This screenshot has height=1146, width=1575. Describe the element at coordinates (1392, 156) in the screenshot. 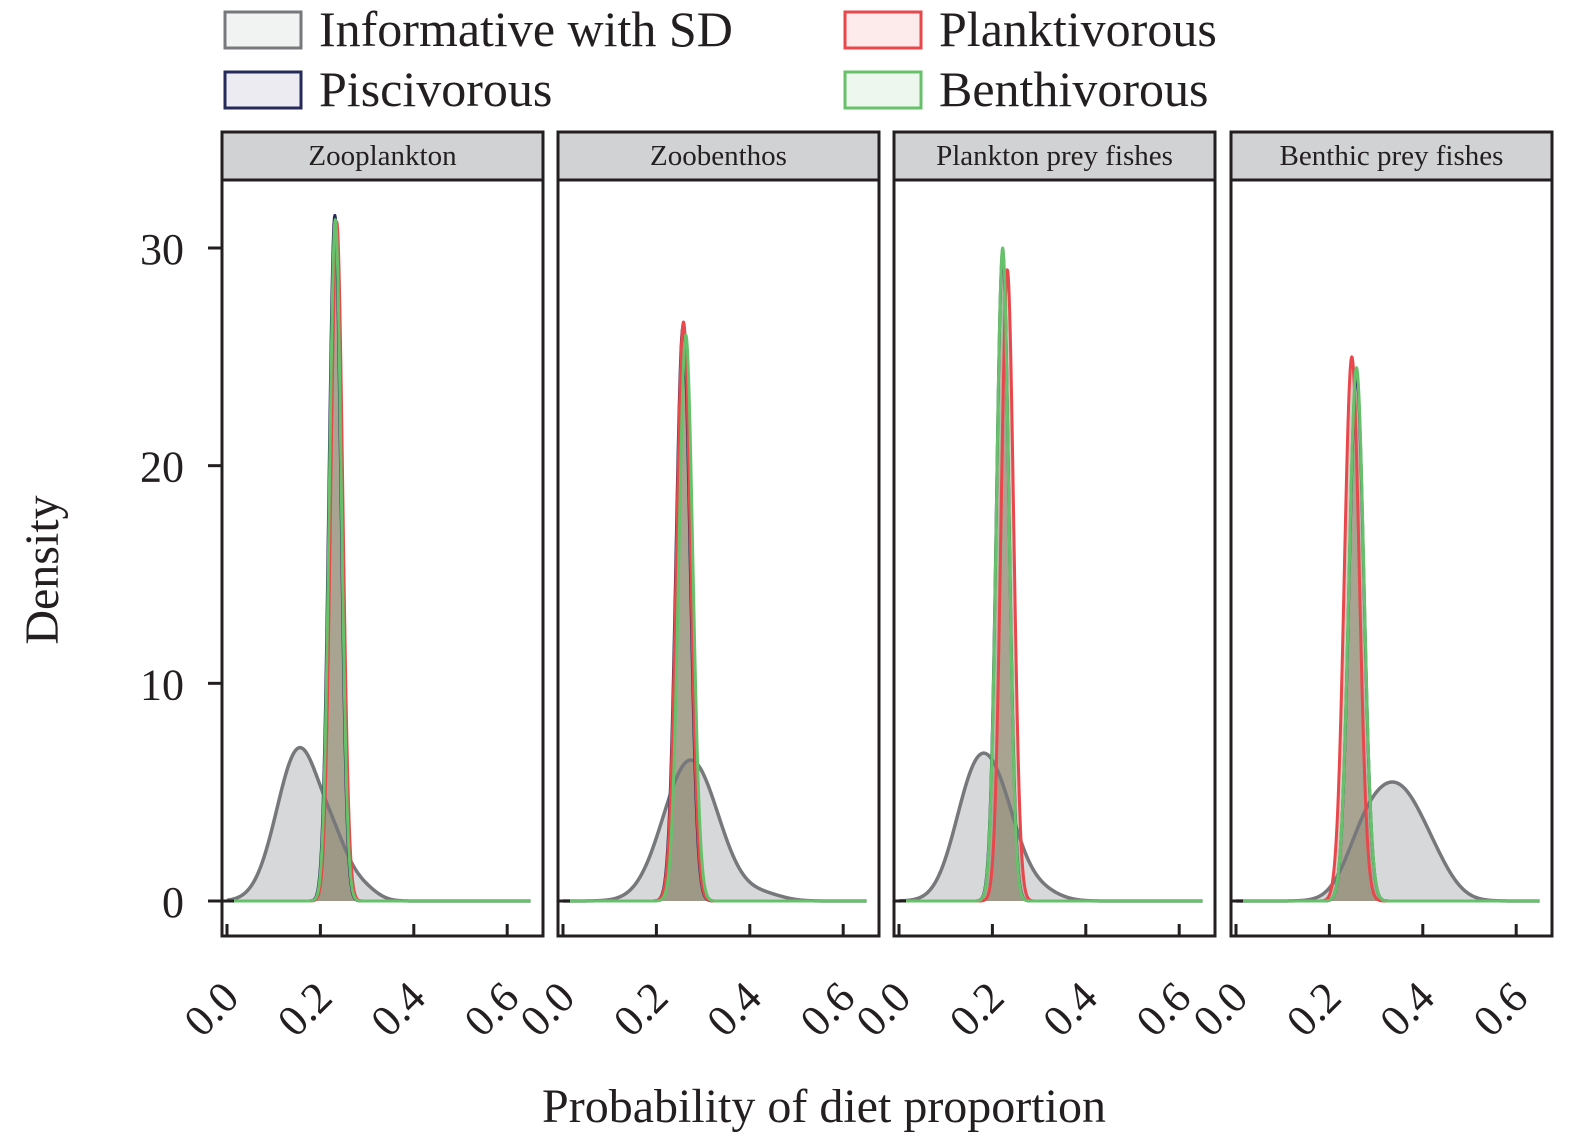

I see `strip-label: Benthic prey fishes` at that location.